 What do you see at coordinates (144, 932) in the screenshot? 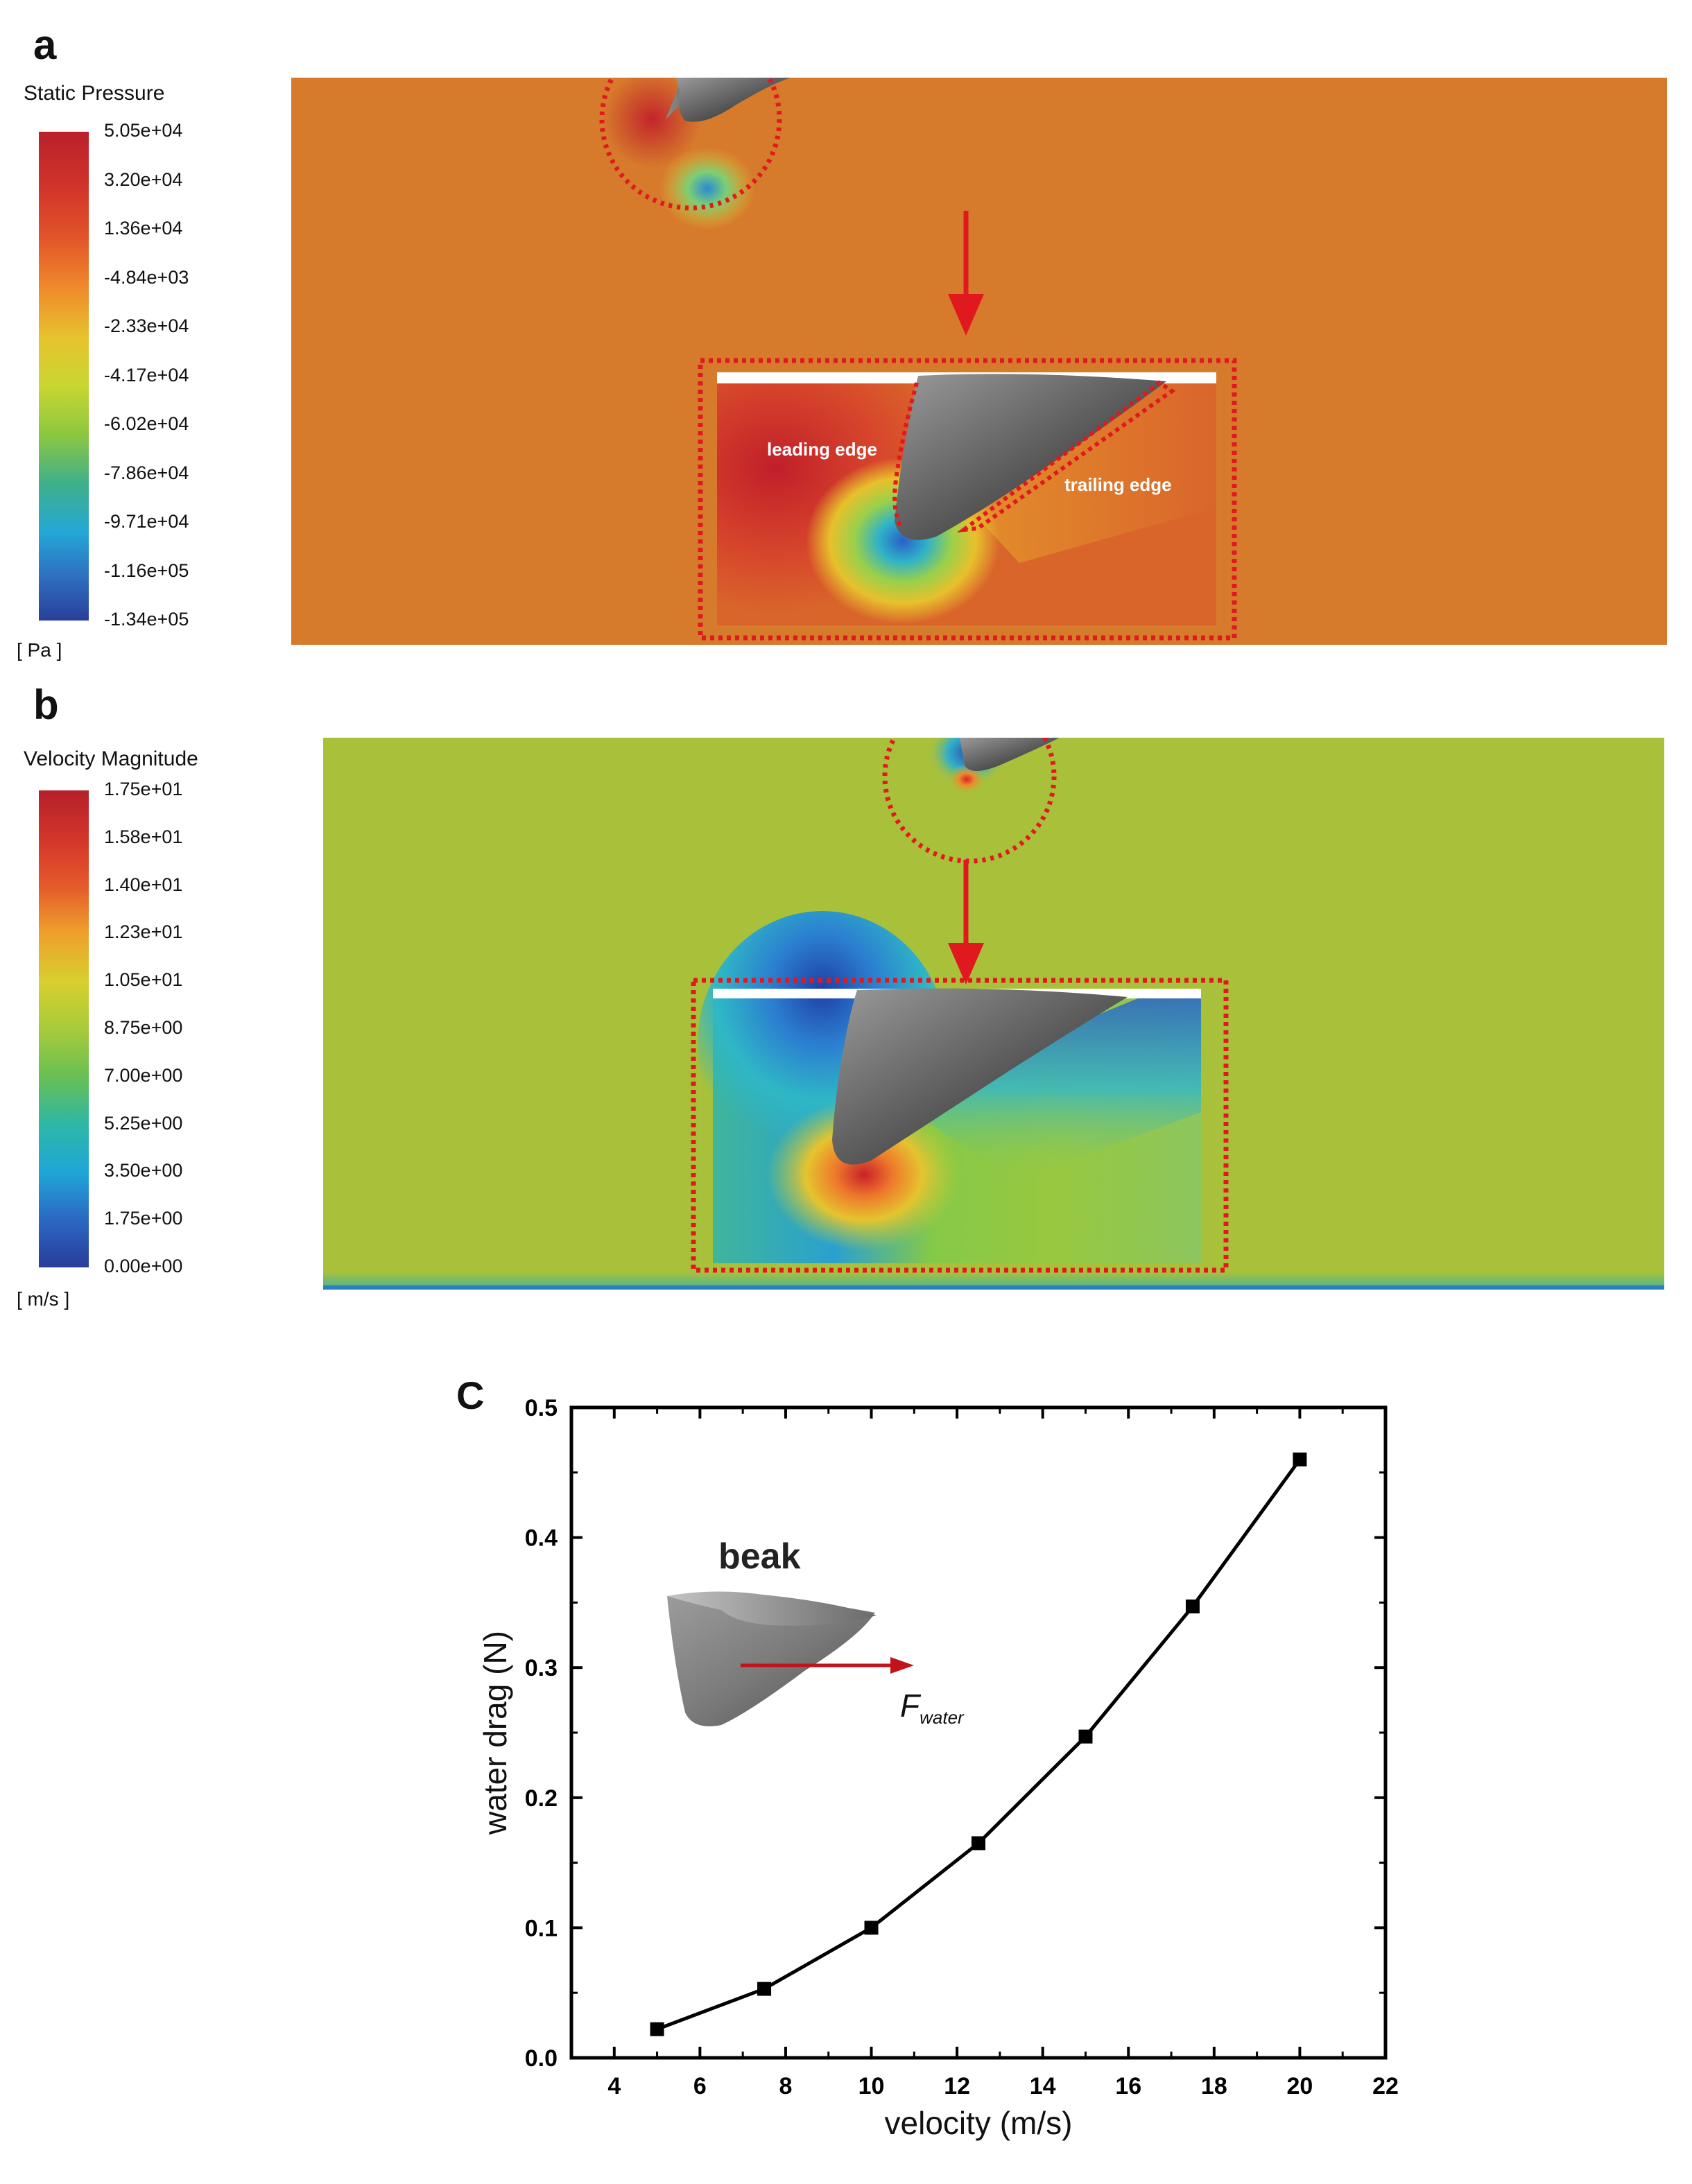
I see `velocity-colorbar-tick-label: 1.23e+01` at bounding box center [144, 932].